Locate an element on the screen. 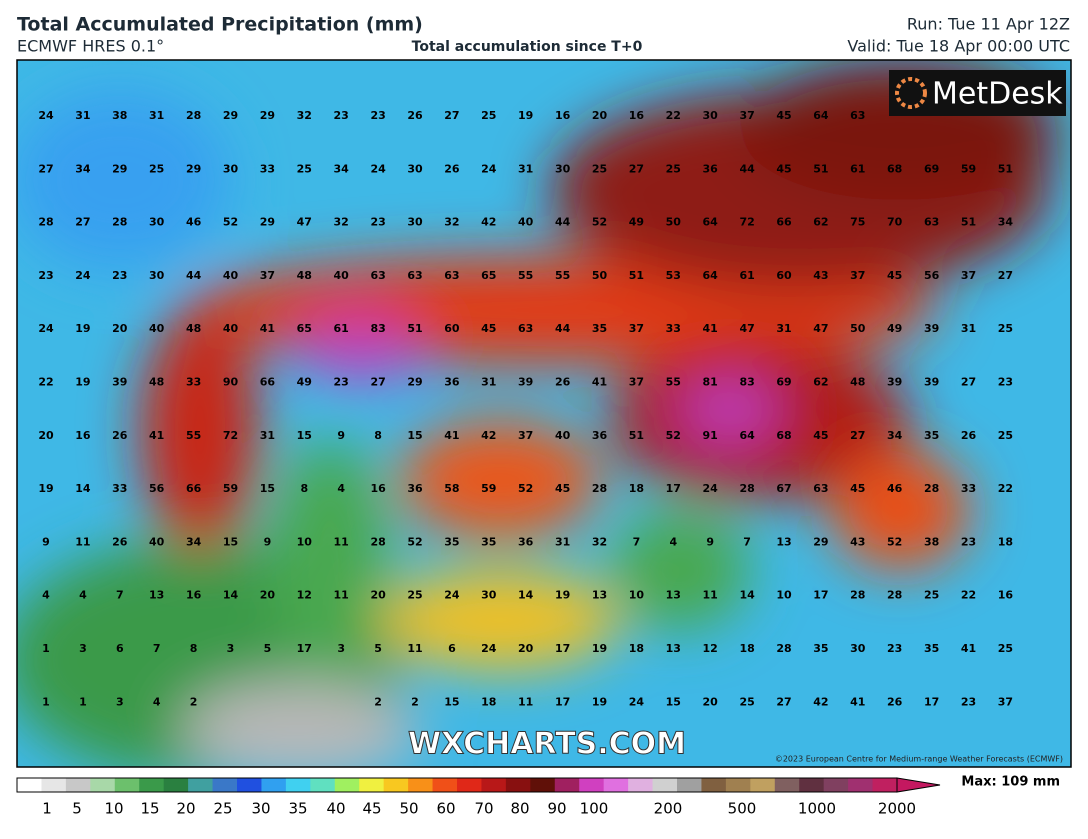 Image resolution: width=1088 pixels, height=839 pixels. grid-value: 47 is located at coordinates (820, 328).